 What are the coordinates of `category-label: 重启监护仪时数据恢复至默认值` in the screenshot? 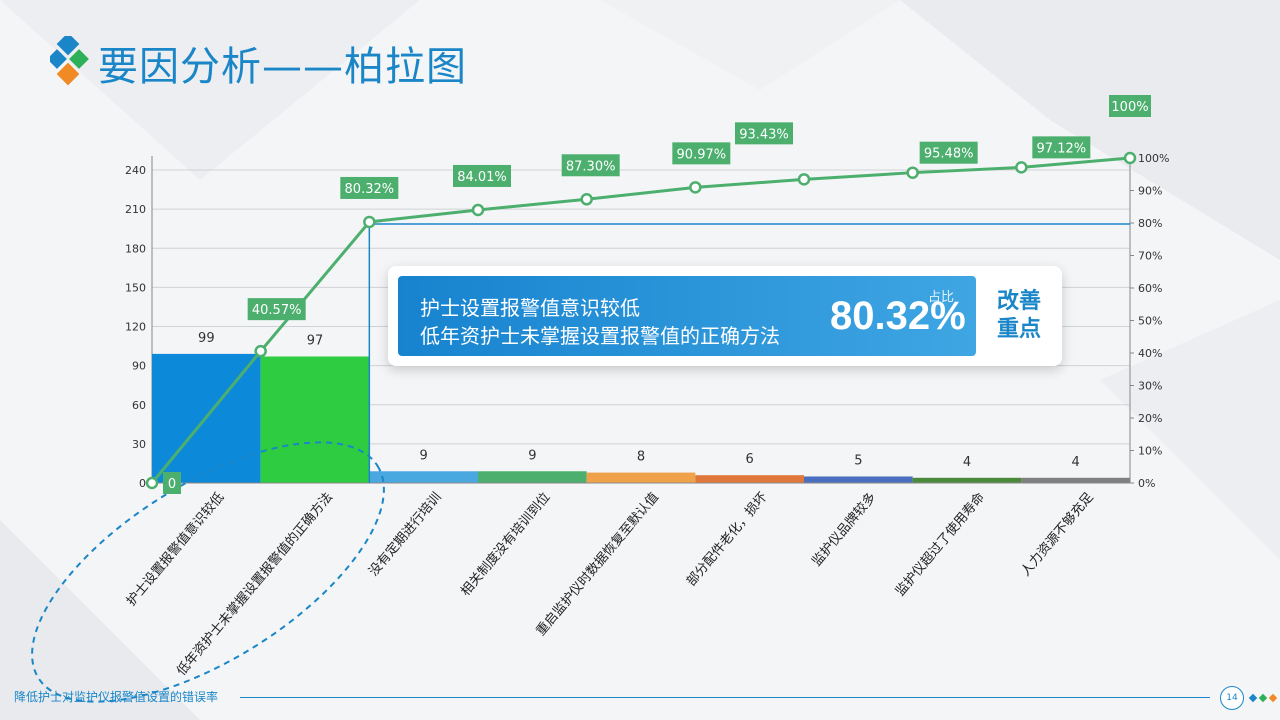 It's located at (597, 564).